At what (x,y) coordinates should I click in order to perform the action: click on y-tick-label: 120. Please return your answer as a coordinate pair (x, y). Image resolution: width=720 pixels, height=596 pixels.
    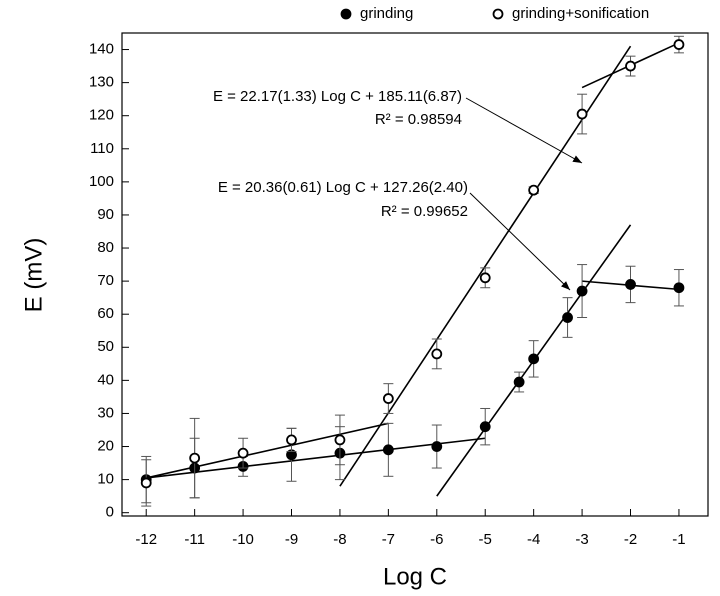
    Looking at the image, I should click on (101, 115).